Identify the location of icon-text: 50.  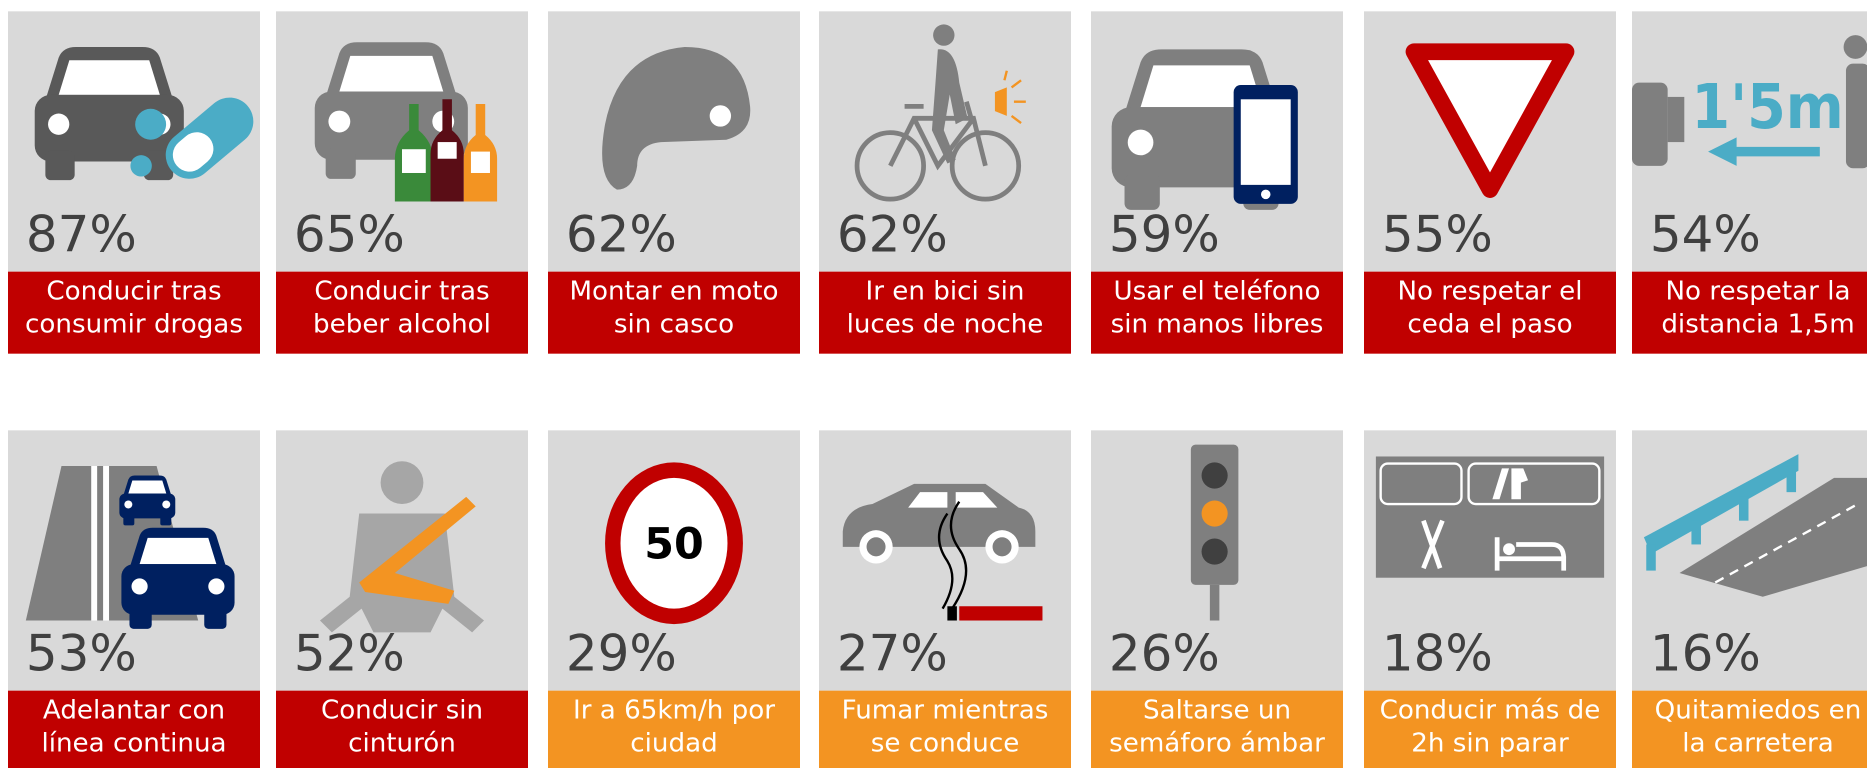
(674, 545).